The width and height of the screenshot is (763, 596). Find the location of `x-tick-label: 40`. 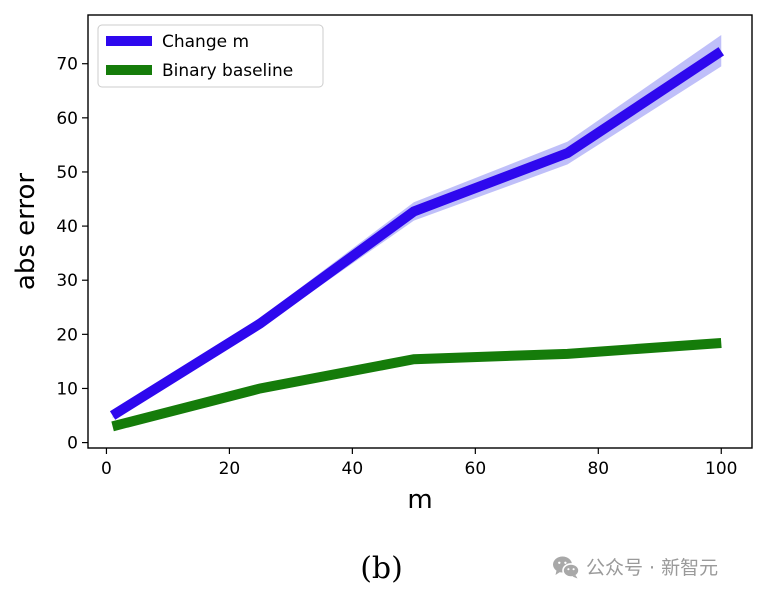

x-tick-label: 40 is located at coordinates (353, 469).